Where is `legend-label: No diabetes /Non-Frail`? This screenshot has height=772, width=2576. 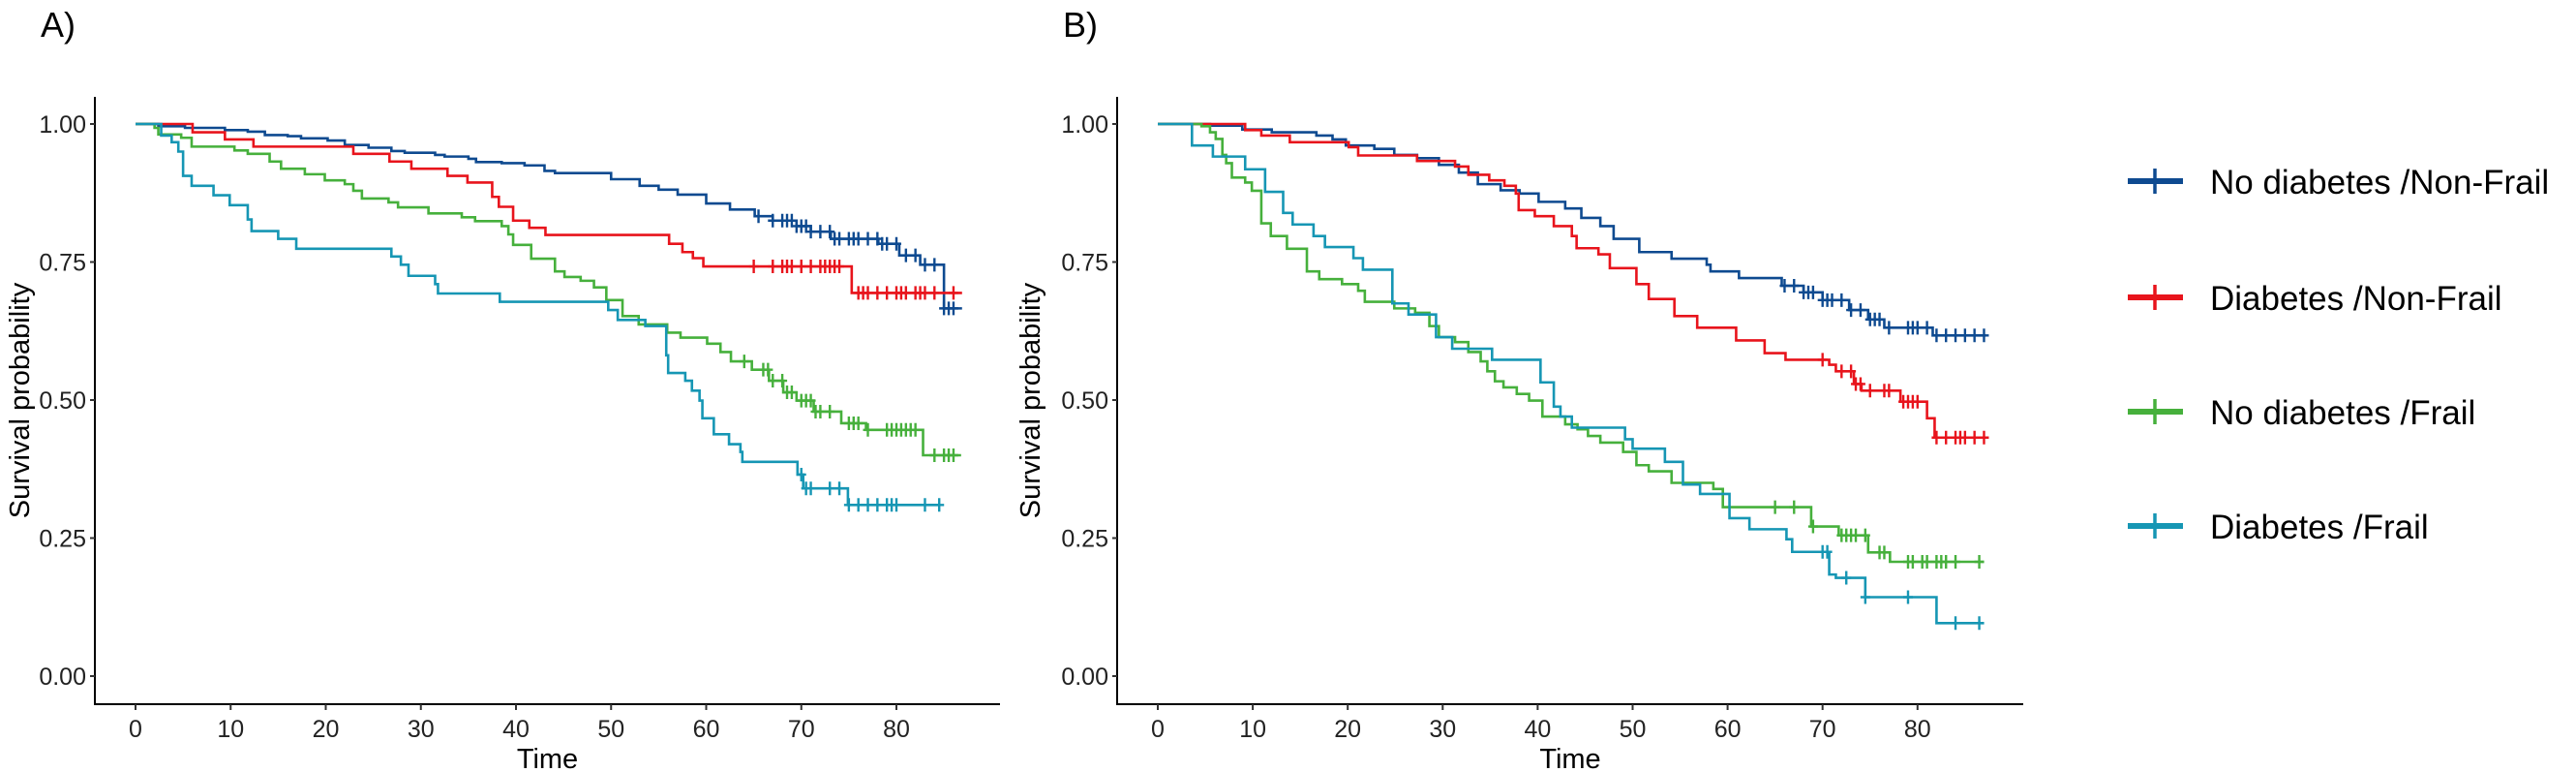 legend-label: No diabetes /Non-Frail is located at coordinates (2379, 182).